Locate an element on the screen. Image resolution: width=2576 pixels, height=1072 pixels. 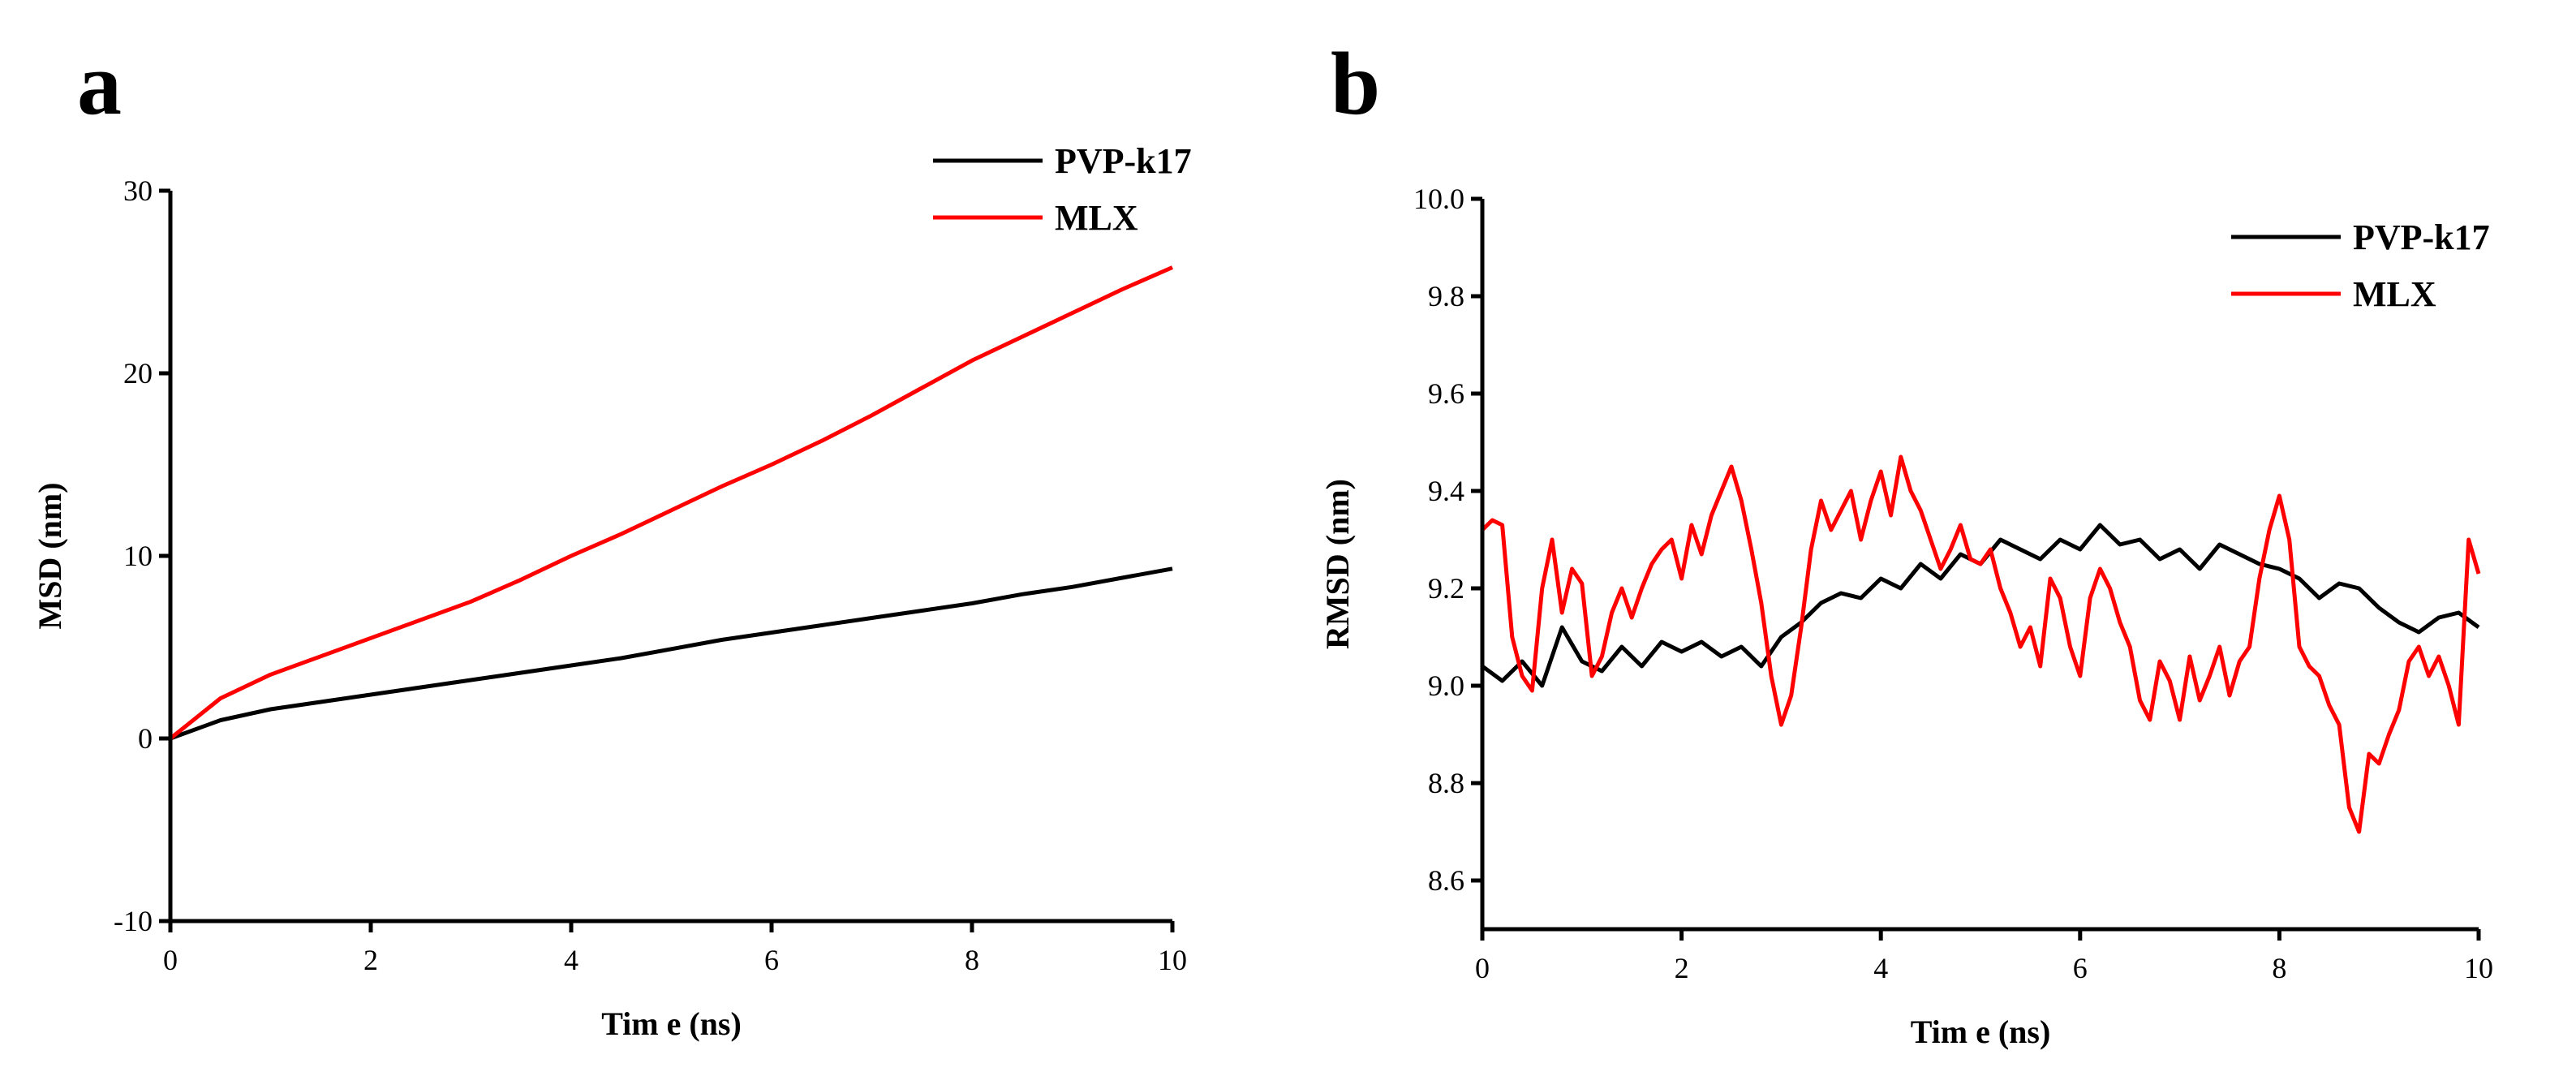
panel-b-series-group is located at coordinates (1981, 644).